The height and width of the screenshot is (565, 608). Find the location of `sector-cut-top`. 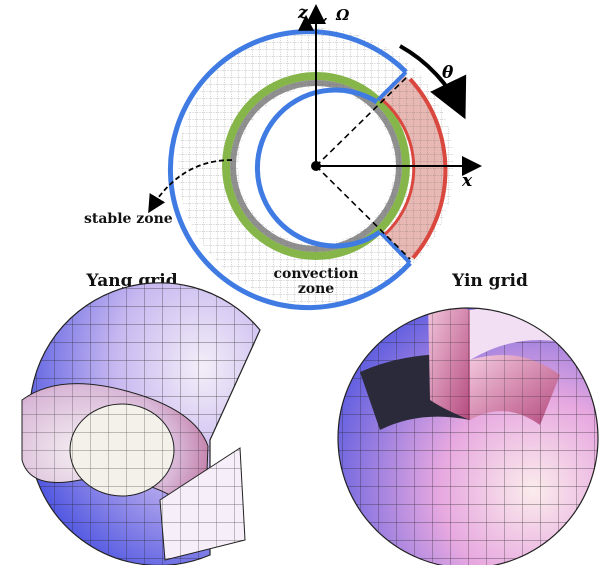

sector-cut-top is located at coordinates (392, 86).